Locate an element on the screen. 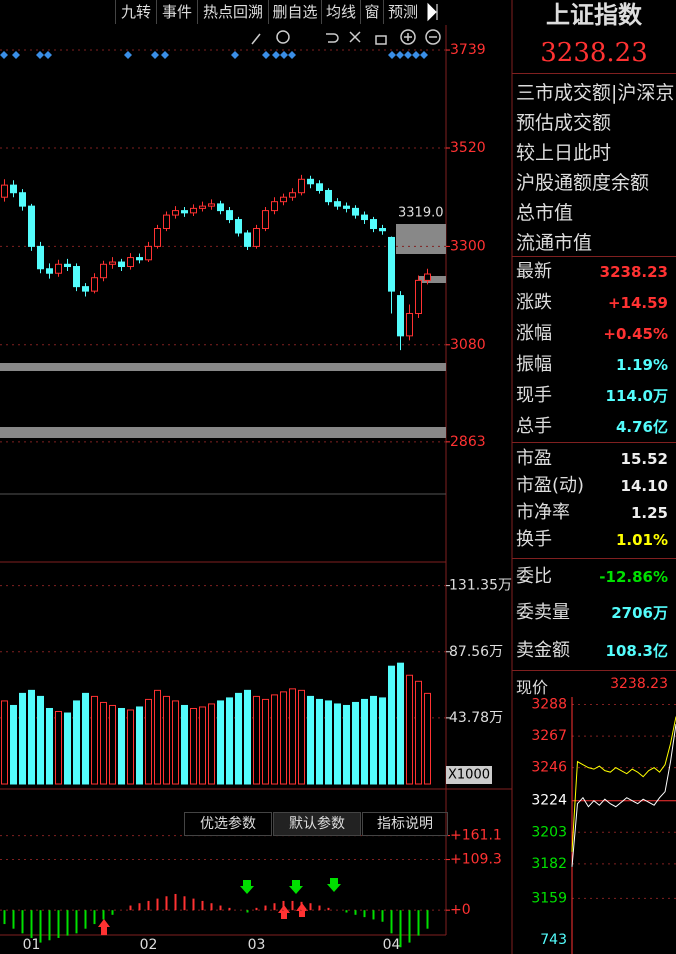 This screenshot has width=676, height=954. row-label: 市盈(动) is located at coordinates (550, 485).